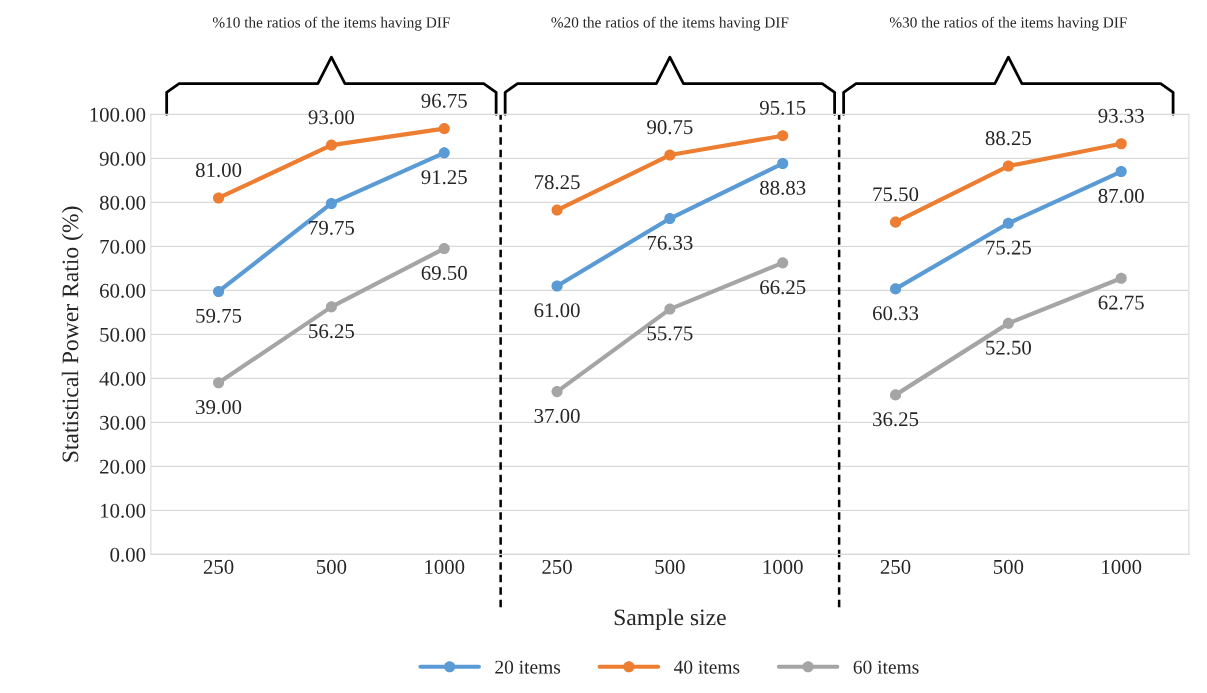  Describe the element at coordinates (219, 315) in the screenshot. I see `data-label: 59.75` at that location.